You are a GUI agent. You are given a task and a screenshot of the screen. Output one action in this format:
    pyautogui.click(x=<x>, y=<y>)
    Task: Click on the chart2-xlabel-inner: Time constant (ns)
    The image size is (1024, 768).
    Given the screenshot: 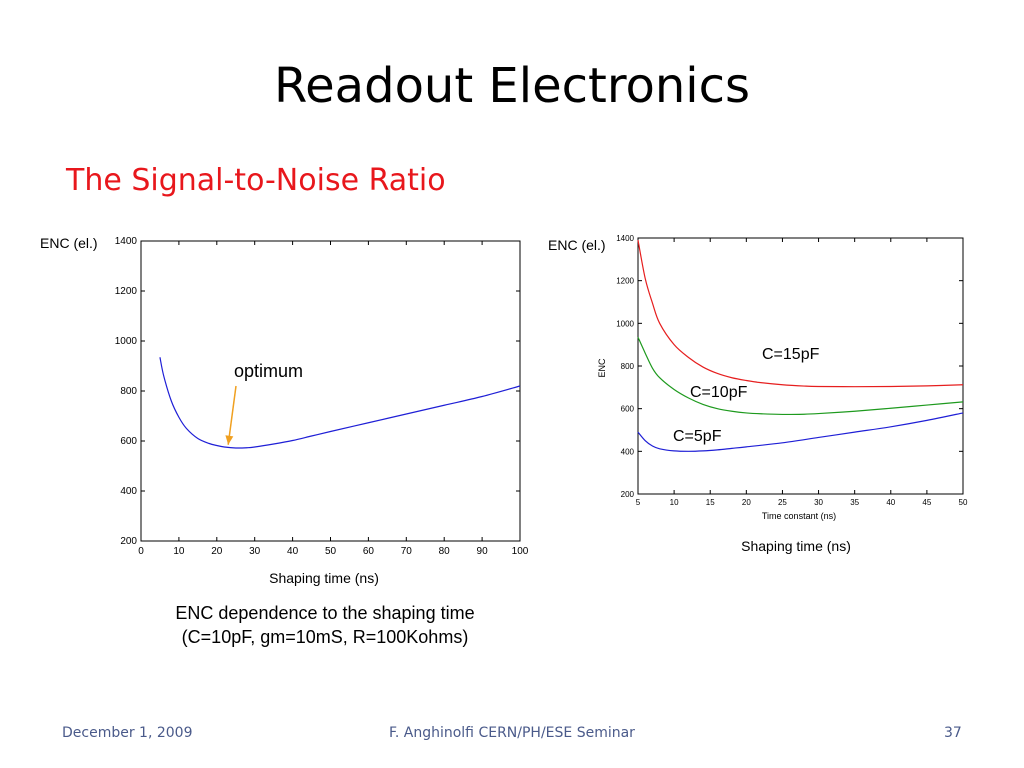 What is the action you would take?
    pyautogui.click(x=799, y=516)
    